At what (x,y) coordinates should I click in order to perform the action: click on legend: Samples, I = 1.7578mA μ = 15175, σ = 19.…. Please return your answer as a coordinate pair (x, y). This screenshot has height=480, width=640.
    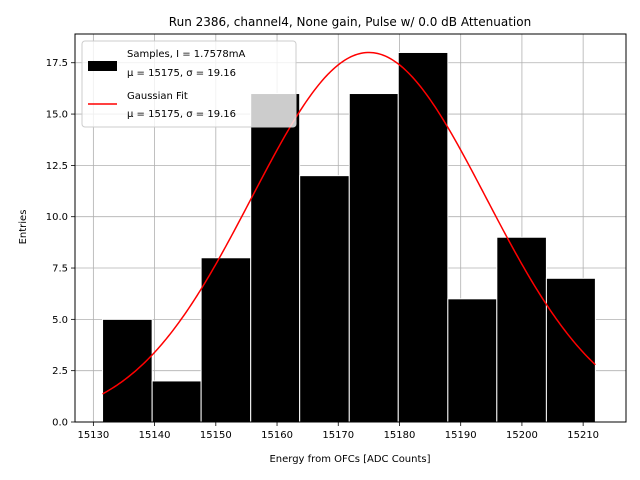
    Looking at the image, I should click on (189, 84).